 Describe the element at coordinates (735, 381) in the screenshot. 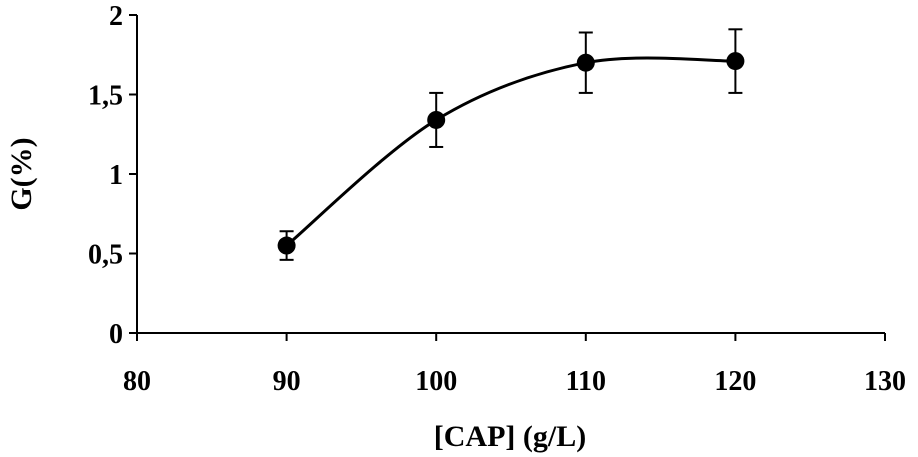

I see `x-tick-label: 120` at that location.